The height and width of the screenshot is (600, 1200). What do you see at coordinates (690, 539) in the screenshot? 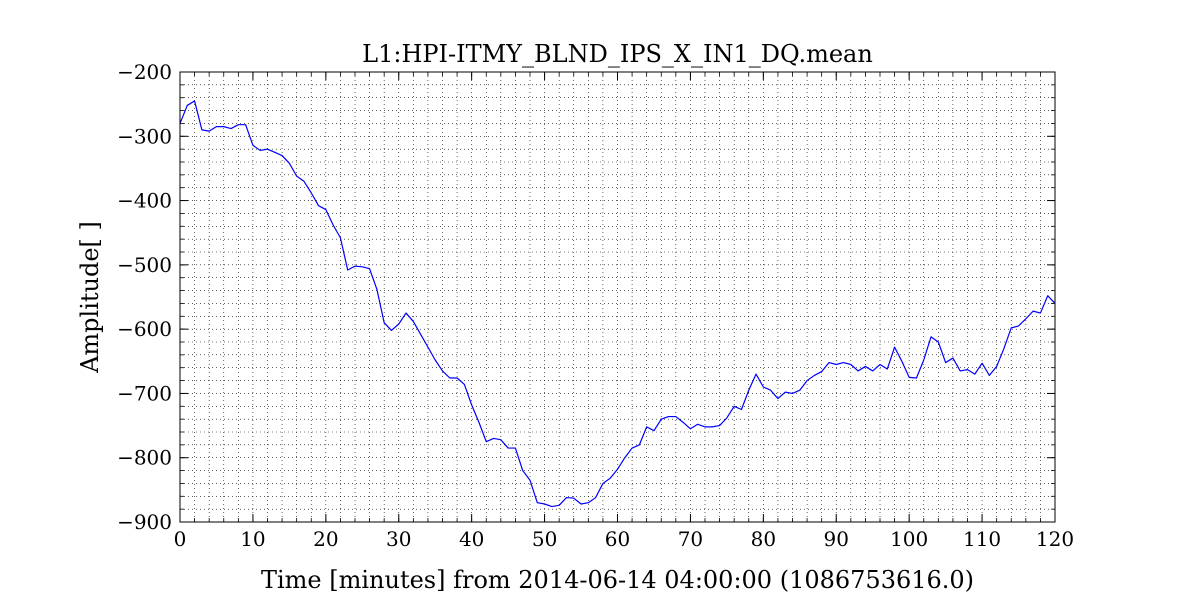
I see `x-tick-label: 70` at bounding box center [690, 539].